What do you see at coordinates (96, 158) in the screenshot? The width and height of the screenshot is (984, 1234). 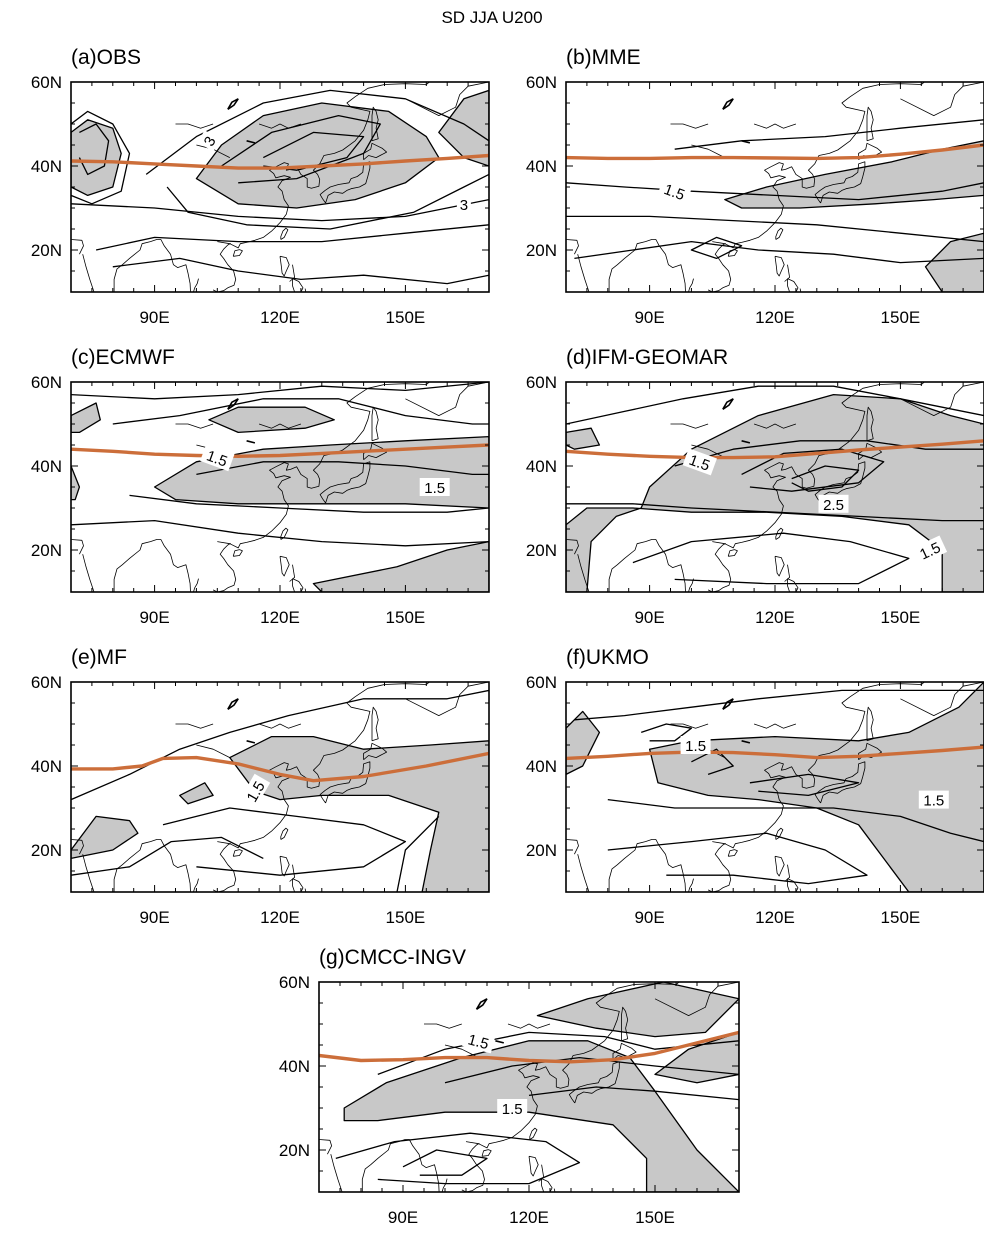 I see `shaded-region` at bounding box center [96, 158].